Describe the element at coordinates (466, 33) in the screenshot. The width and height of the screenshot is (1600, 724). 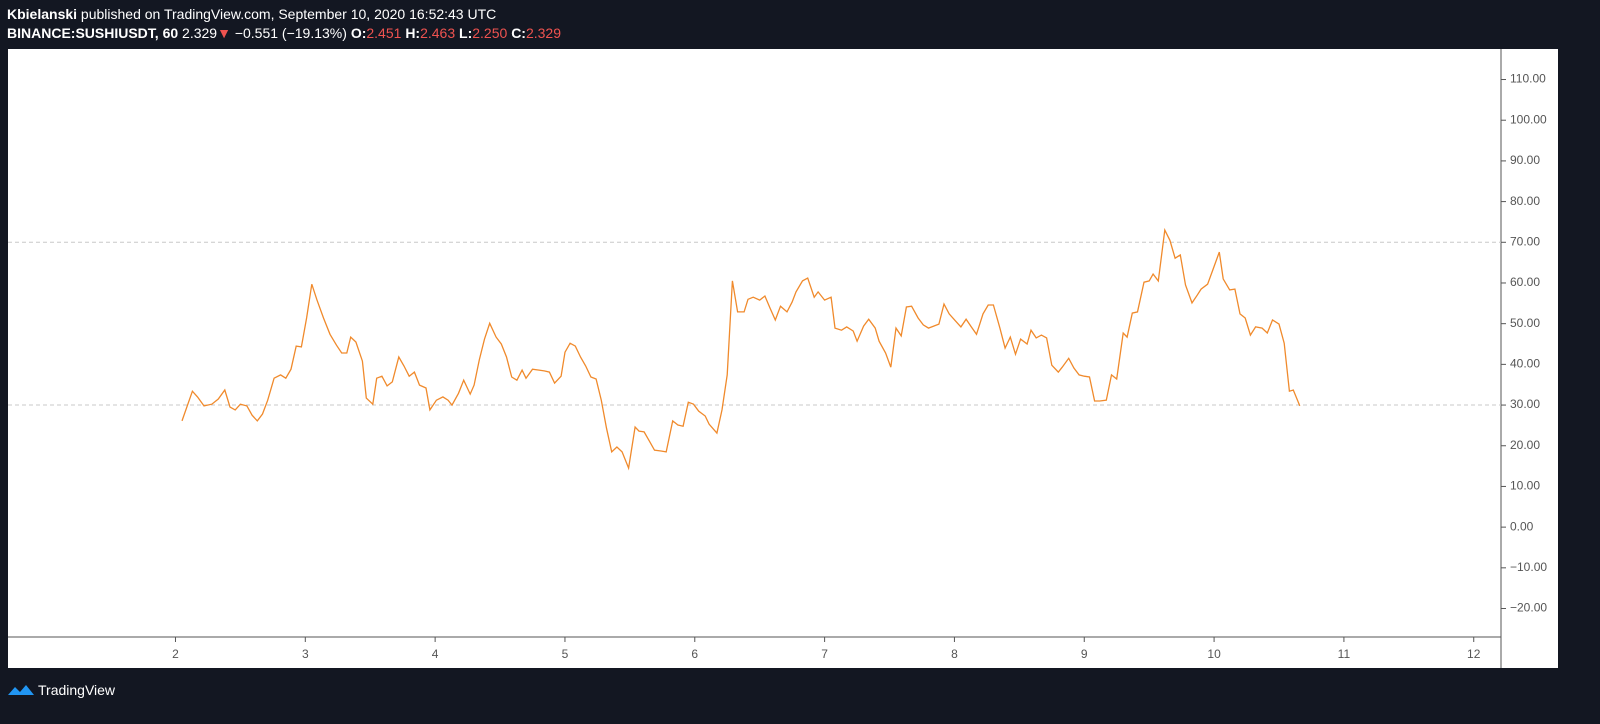
I see `ohlc-label: L:` at that location.